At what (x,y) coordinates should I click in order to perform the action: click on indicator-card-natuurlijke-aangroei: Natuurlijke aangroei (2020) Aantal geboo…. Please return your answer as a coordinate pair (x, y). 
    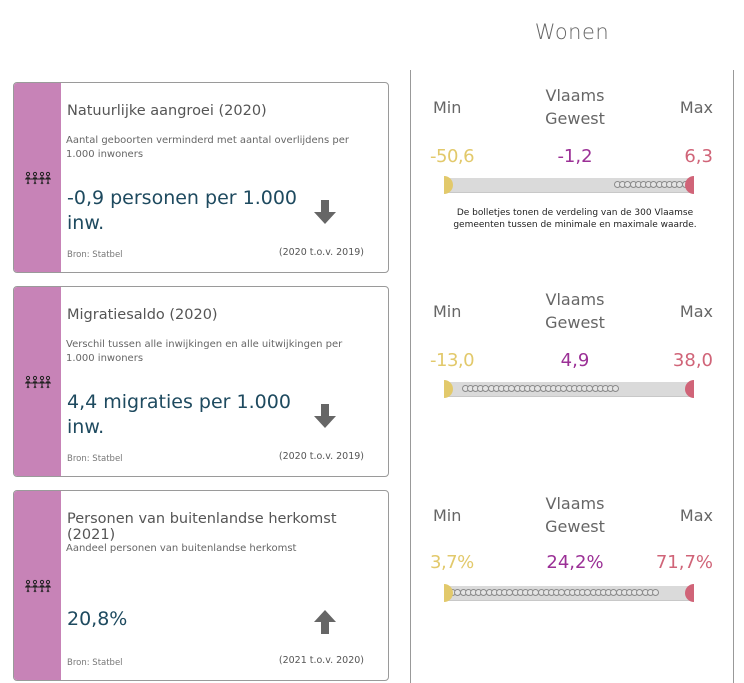
    Looking at the image, I should click on (201, 177).